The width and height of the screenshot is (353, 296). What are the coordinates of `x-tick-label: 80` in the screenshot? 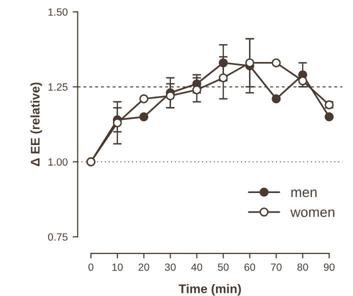 It's located at (302, 267).